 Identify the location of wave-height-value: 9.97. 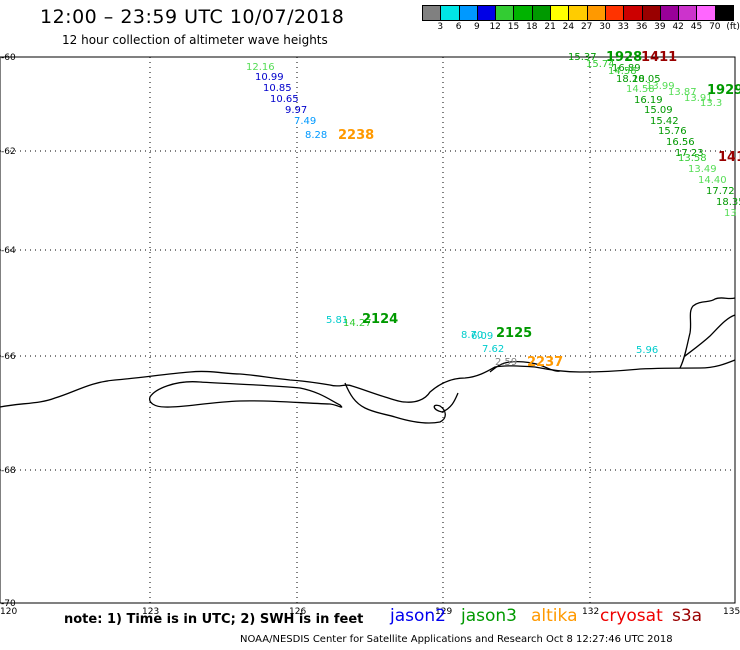
(296, 110).